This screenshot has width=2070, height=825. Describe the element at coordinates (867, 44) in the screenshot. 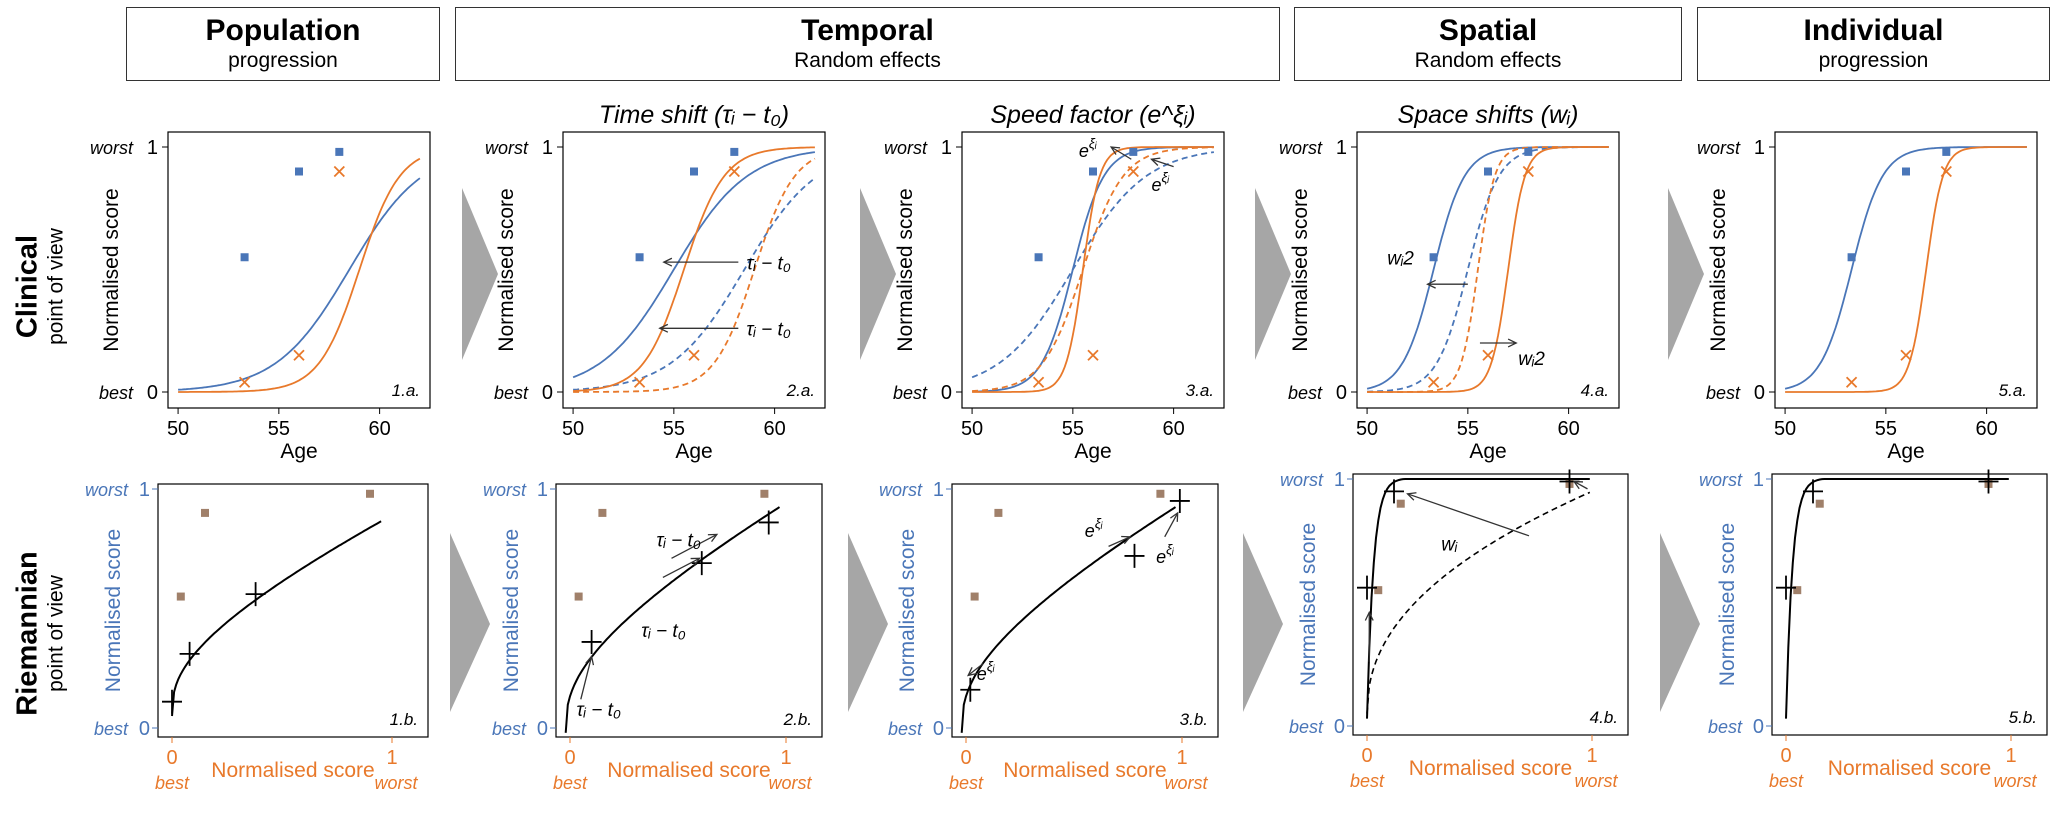

I see `header-temporal: Temporal Random effects` at that location.